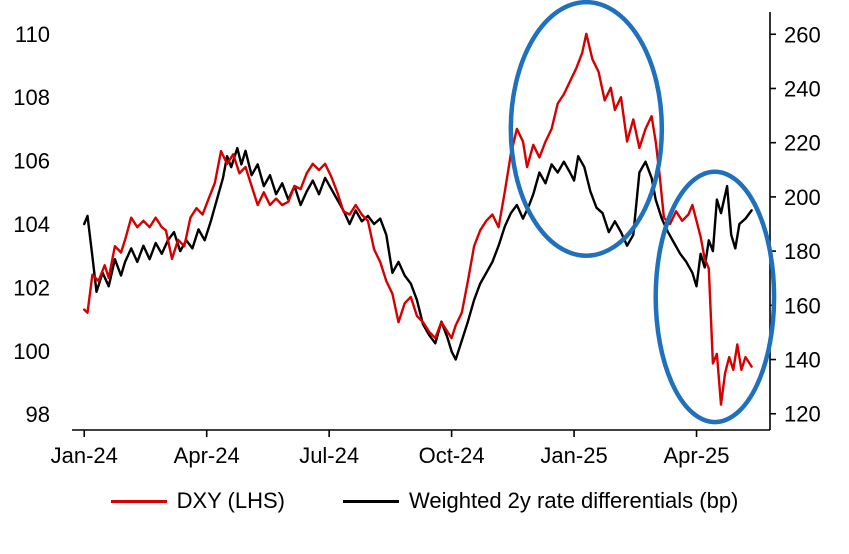 This screenshot has height=554, width=849. Describe the element at coordinates (802, 251) in the screenshot. I see `right-axis-tick-label: 180` at that location.